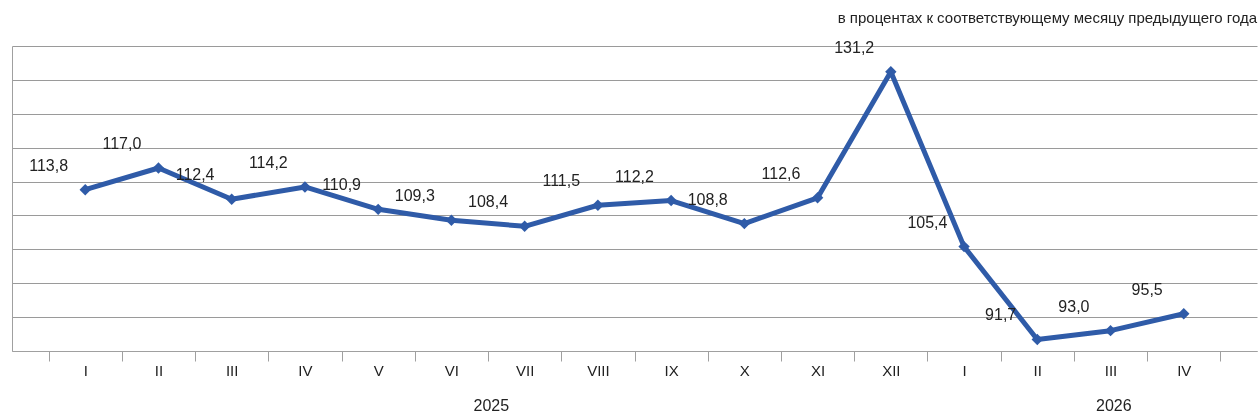  What do you see at coordinates (122, 143) in the screenshot?
I see `data-label: 117,0` at bounding box center [122, 143].